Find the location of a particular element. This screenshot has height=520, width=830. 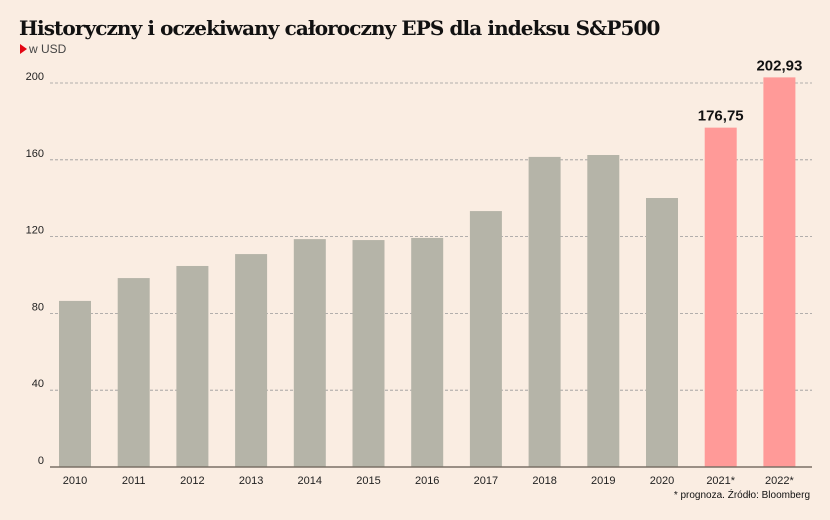

x-tick-label: 2018 is located at coordinates (544, 481).